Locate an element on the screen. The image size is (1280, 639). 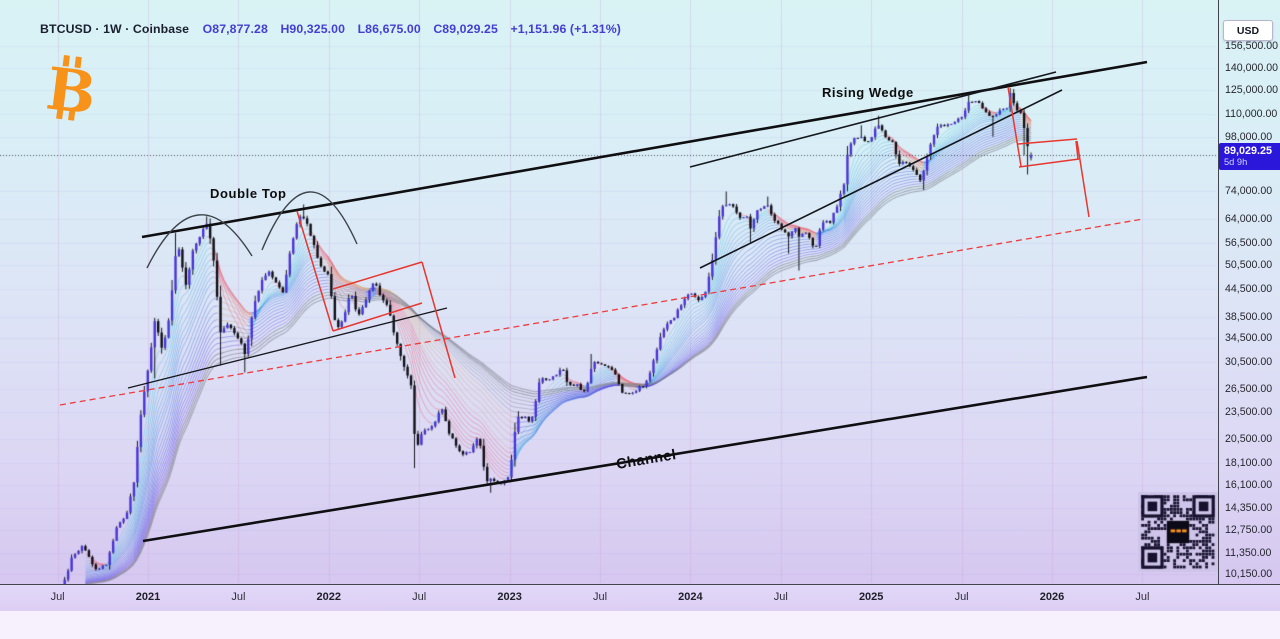
svg-text: B is located at coordinates (70, 88).